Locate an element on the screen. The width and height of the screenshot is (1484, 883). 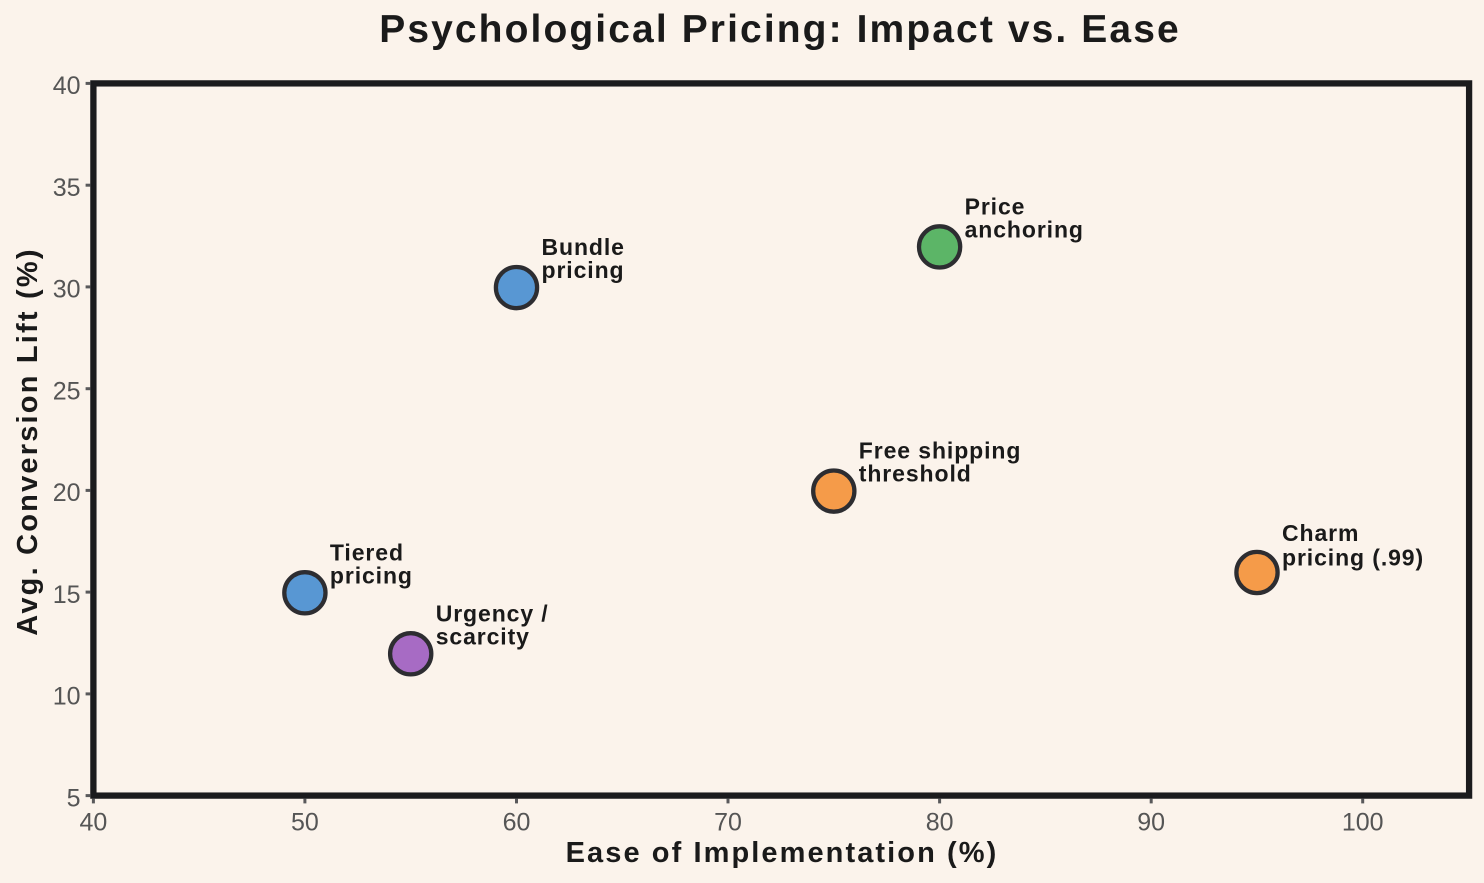
svg-text: Bundle is located at coordinates (583, 247).